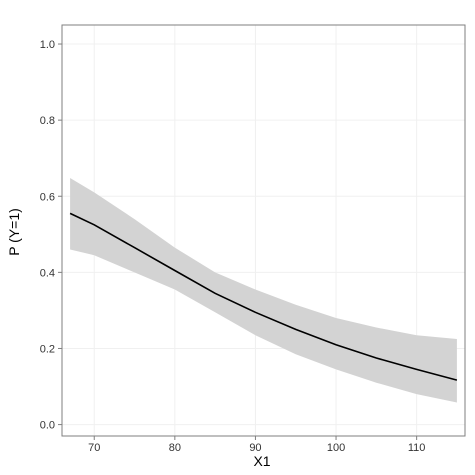 This screenshot has height=475, width=475. I want to click on x-axis-title: X1, so click(261, 461).